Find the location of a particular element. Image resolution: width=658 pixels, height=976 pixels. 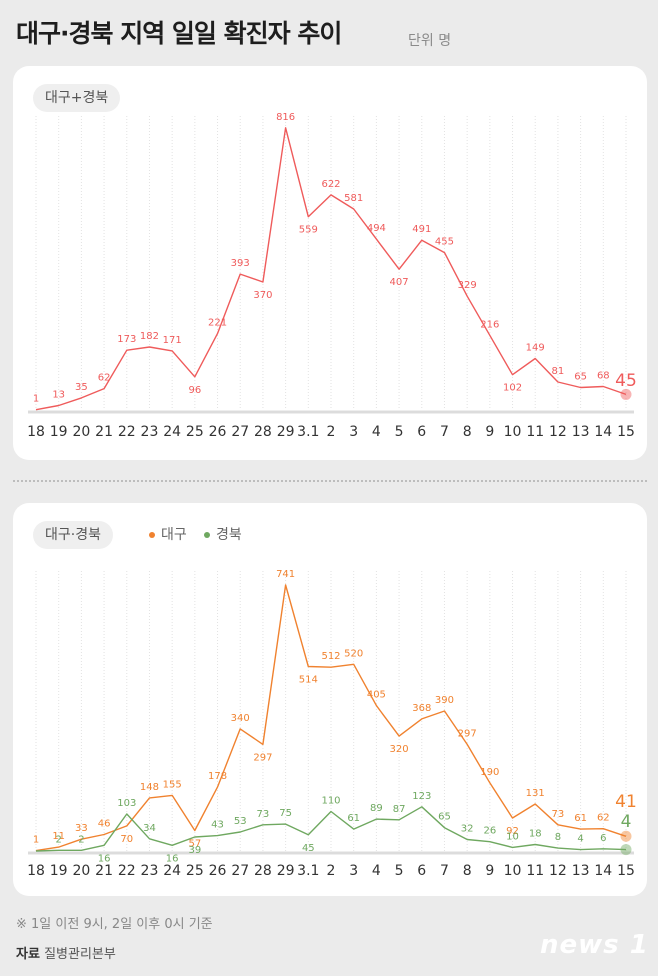

daegu-data-label: 514 is located at coordinates (308, 679).